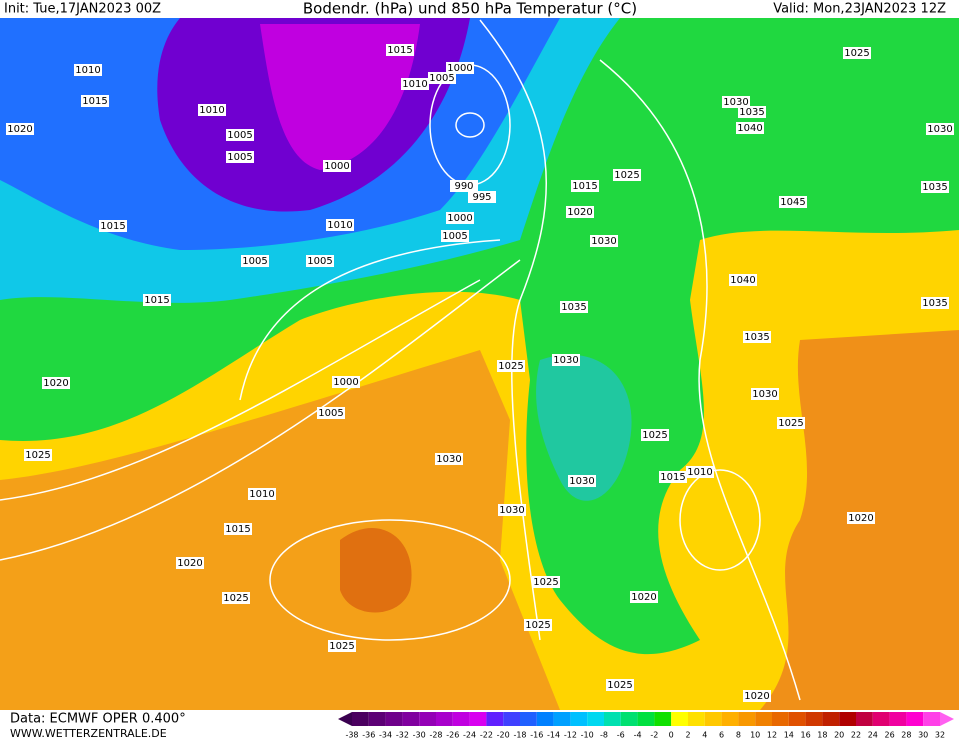 The width and height of the screenshot is (959, 745). I want to click on isobar-label: 1040, so click(749, 128).